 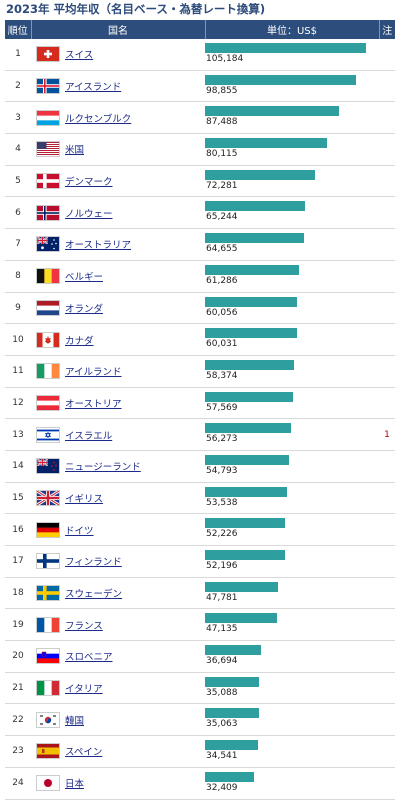 What do you see at coordinates (292, 308) in the screenshot?
I see `bar-cell: 60,056` at bounding box center [292, 308].